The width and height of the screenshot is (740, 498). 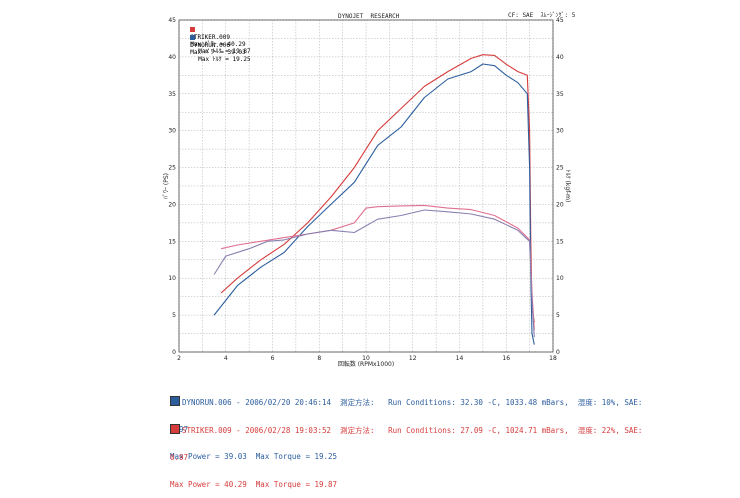 I want to click on y-left-tick-label: 25, so click(x=172, y=168).